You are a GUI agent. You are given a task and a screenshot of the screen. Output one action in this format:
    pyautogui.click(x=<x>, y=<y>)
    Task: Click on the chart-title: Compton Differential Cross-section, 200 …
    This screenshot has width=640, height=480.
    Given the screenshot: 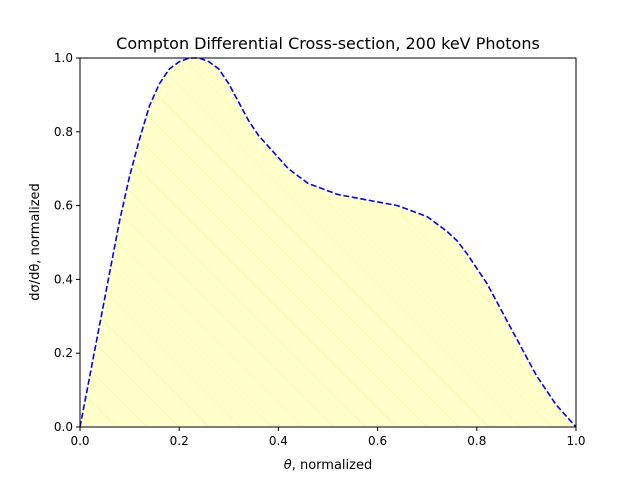 What is the action you would take?
    pyautogui.click(x=328, y=43)
    